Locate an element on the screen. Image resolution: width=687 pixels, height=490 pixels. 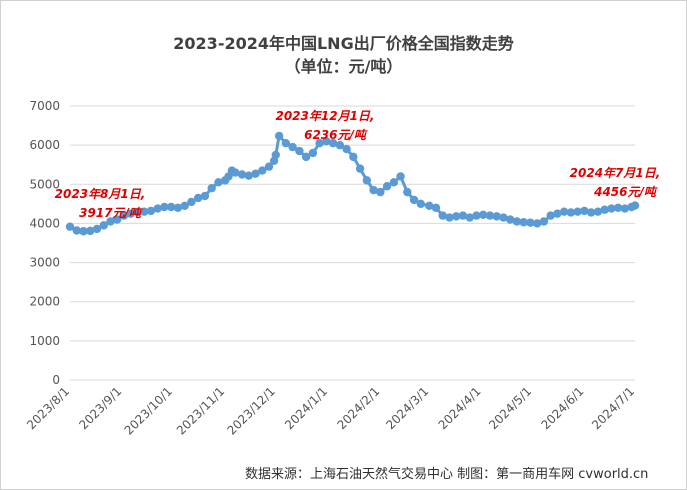
x-tick-label: 2024/6/1 is located at coordinates (563, 408).